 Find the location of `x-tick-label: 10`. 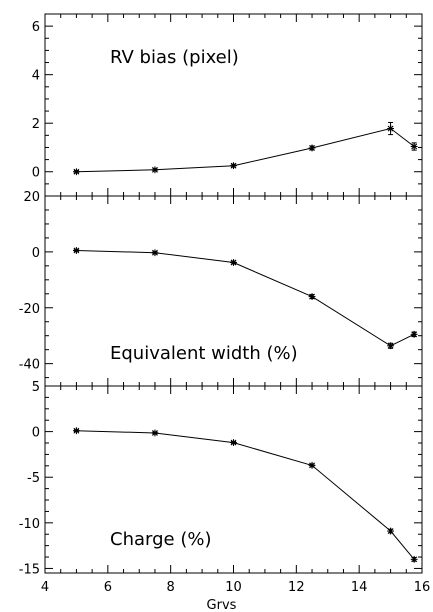

x-tick-label: 10 is located at coordinates (233, 587).